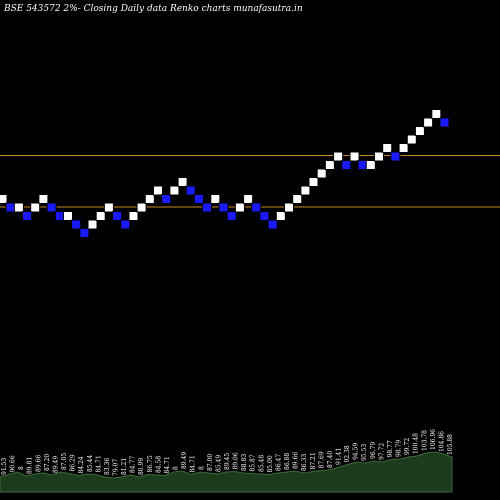 This screenshot has width=500, height=500. What do you see at coordinates (4, 466) in the screenshot?
I see `volume-label: 91.53` at bounding box center [4, 466].